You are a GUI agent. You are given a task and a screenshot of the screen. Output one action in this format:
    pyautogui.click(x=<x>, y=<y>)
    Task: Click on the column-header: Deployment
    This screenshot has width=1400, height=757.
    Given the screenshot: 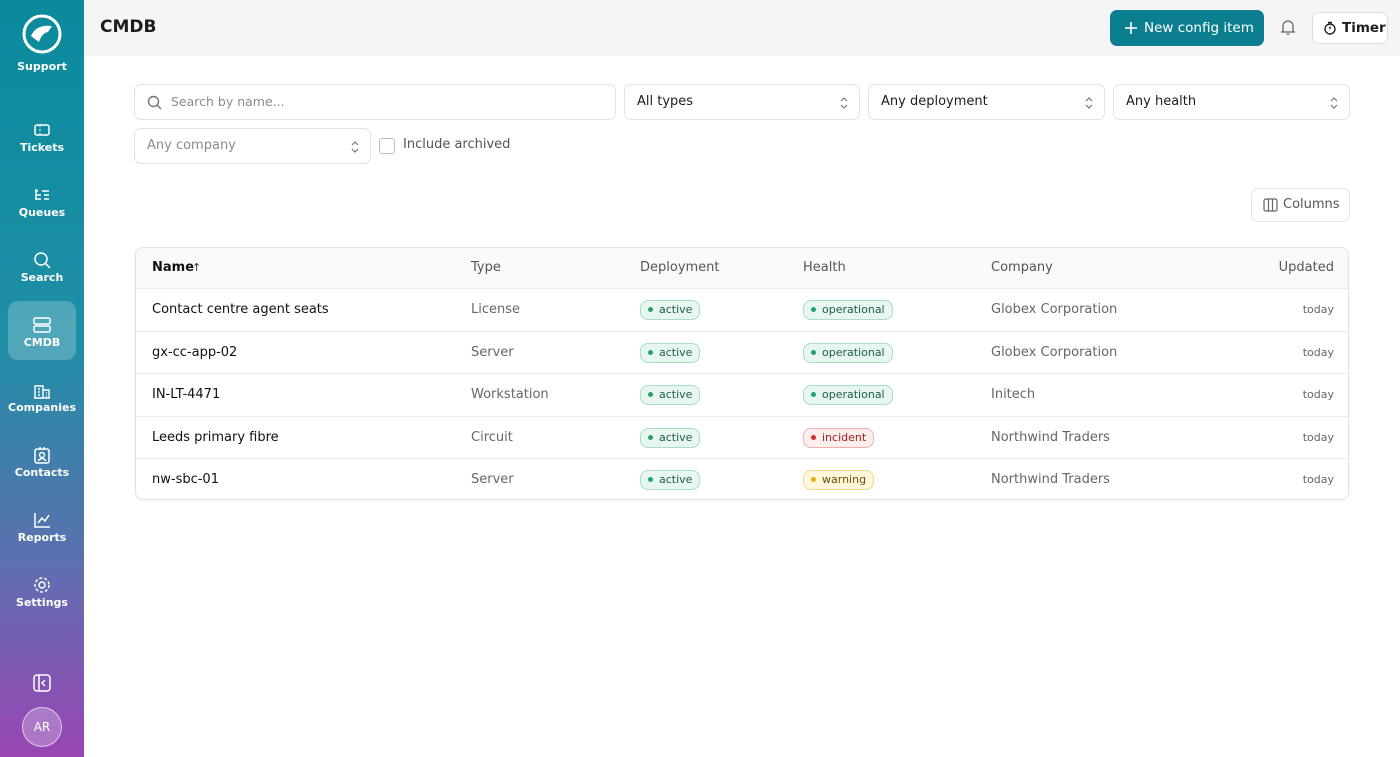 What is the action you would take?
    pyautogui.click(x=680, y=267)
    